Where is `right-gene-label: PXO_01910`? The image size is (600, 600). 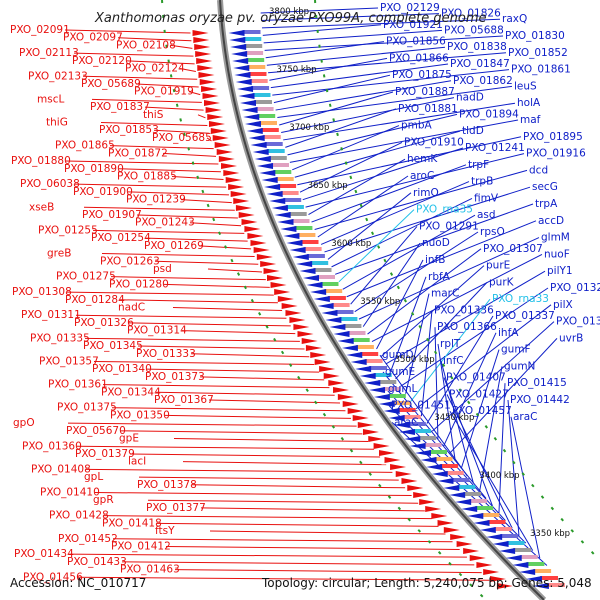
right-gene-label: PXO_01910 is located at coordinates (434, 142).